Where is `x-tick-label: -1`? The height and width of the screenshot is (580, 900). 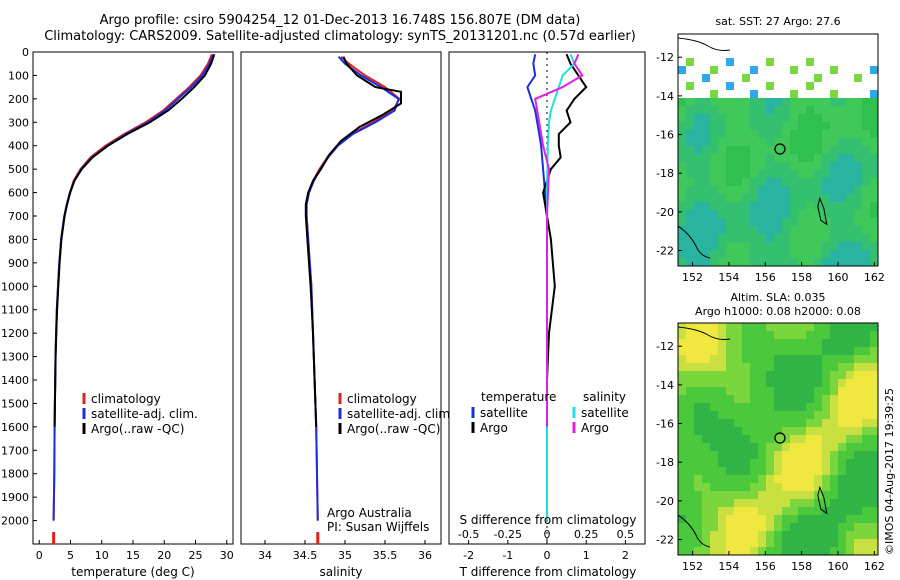
x-tick-label: -1 is located at coordinates (507, 555).